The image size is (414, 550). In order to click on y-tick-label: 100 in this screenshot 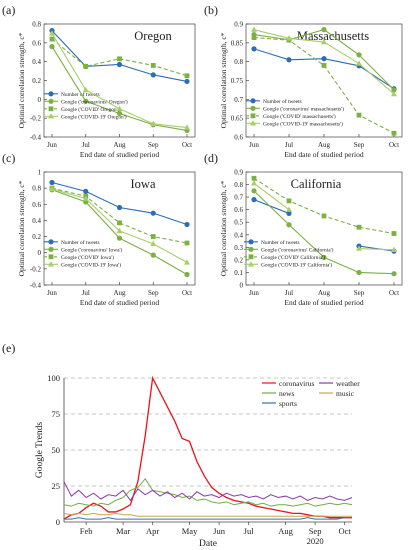, I will do `click(53, 378)`.